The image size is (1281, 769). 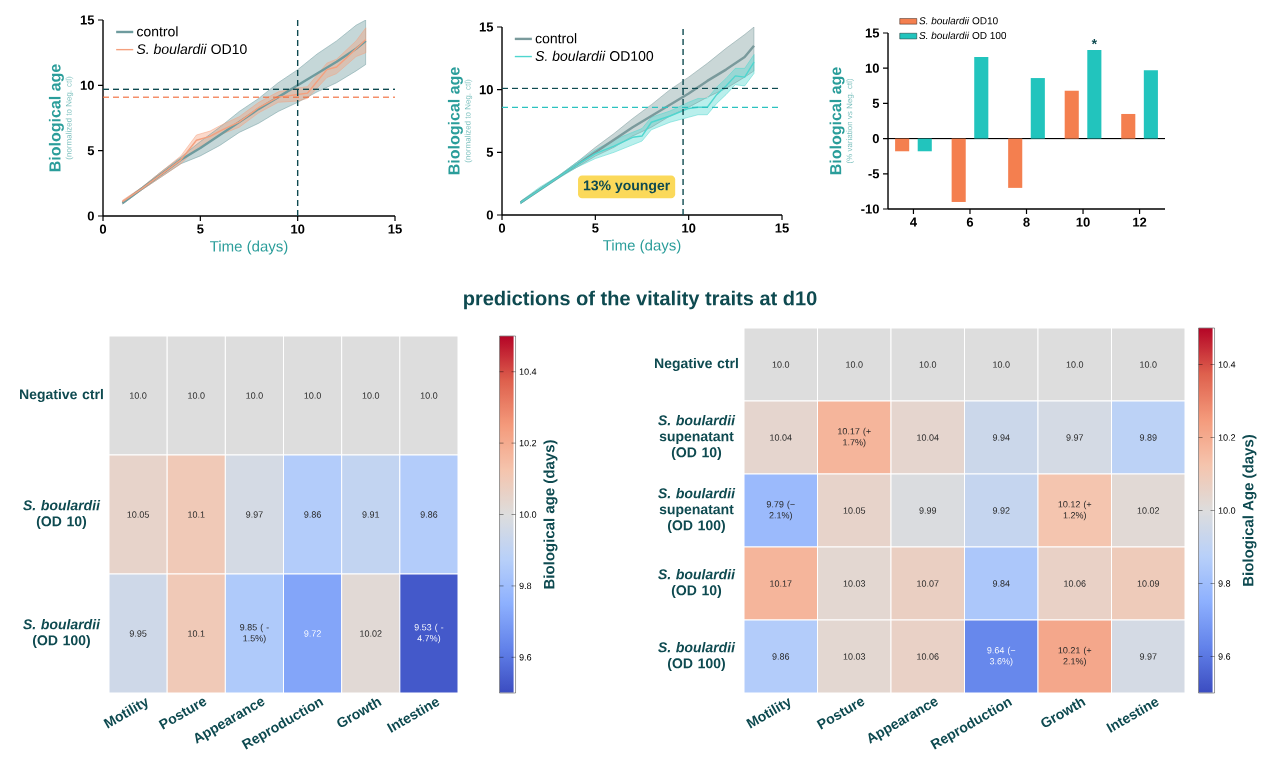 I want to click on y-tick-label: Negative ctrl, so click(x=696, y=364).